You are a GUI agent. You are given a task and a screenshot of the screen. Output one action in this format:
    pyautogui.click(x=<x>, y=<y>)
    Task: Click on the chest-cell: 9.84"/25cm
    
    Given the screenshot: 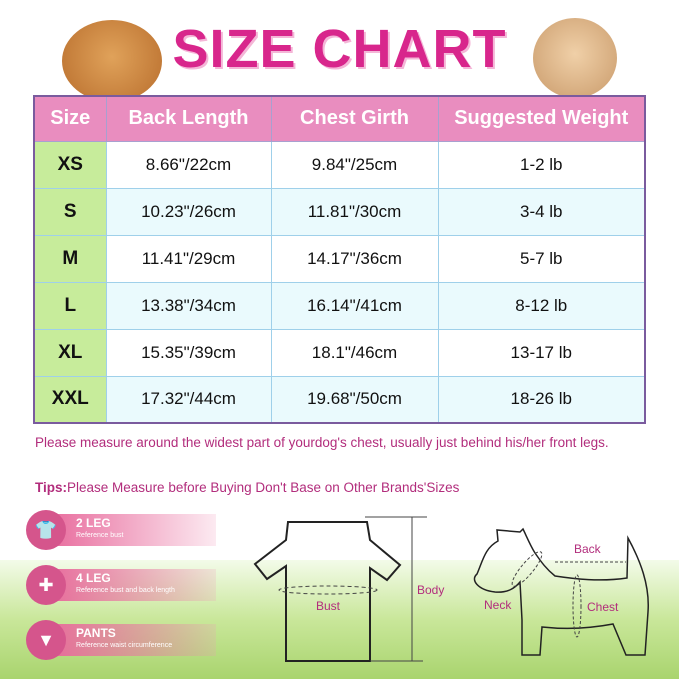 What is the action you would take?
    pyautogui.click(x=354, y=164)
    